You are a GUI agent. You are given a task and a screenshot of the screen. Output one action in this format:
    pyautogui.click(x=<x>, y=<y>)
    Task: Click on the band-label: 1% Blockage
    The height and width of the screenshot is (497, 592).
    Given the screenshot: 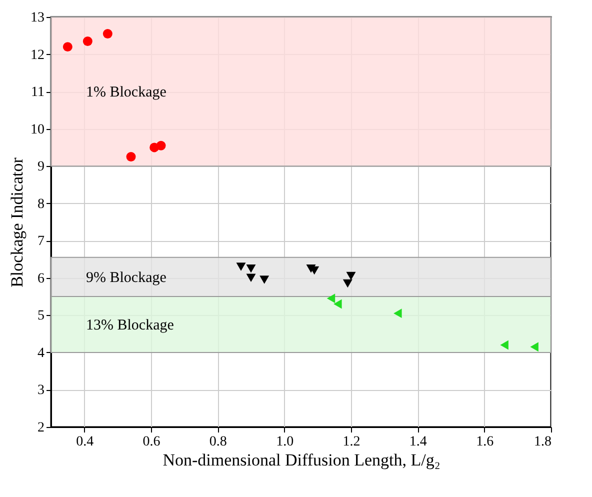 What is the action you would take?
    pyautogui.click(x=126, y=92)
    